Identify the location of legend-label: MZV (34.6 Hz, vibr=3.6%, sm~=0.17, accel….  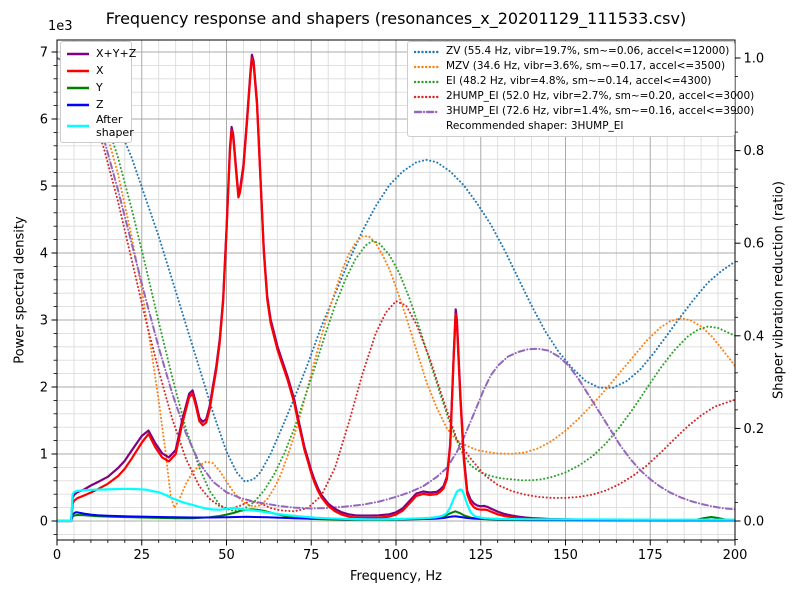
(586, 66).